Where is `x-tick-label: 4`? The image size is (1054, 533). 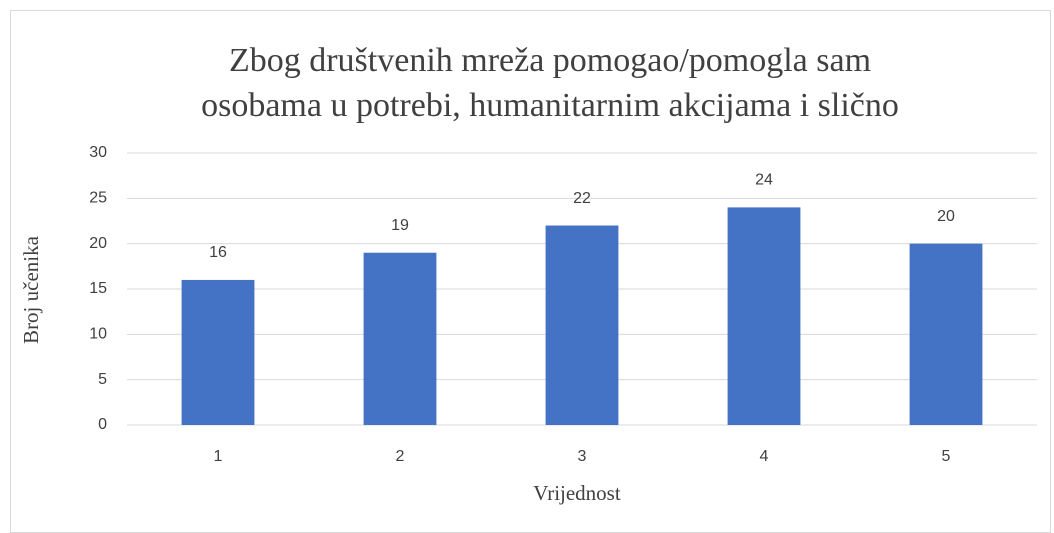 x-tick-label: 4 is located at coordinates (764, 456).